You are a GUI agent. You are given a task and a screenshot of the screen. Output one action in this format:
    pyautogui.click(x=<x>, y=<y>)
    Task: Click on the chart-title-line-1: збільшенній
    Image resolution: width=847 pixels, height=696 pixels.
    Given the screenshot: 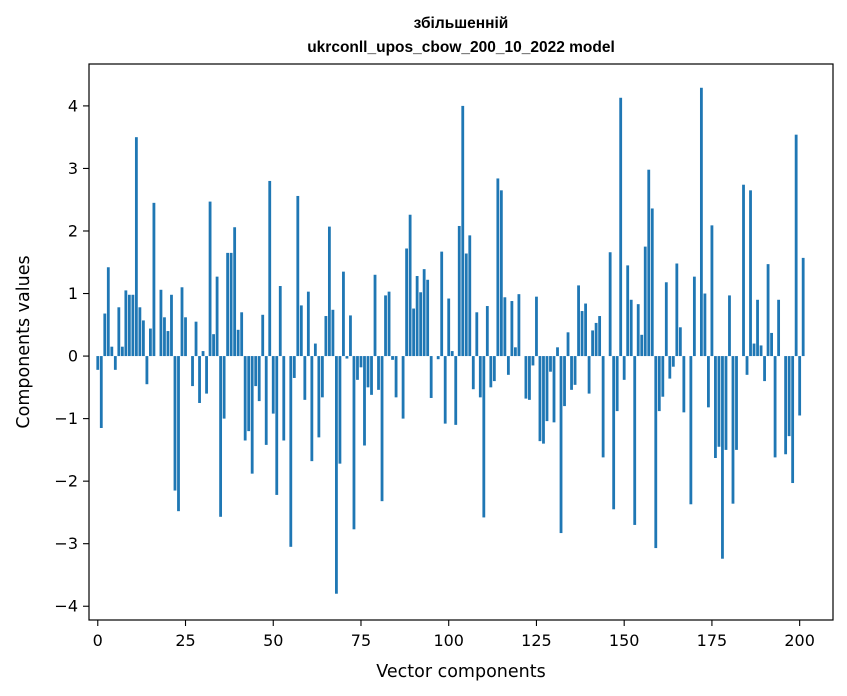 What is the action you would take?
    pyautogui.click(x=461, y=23)
    